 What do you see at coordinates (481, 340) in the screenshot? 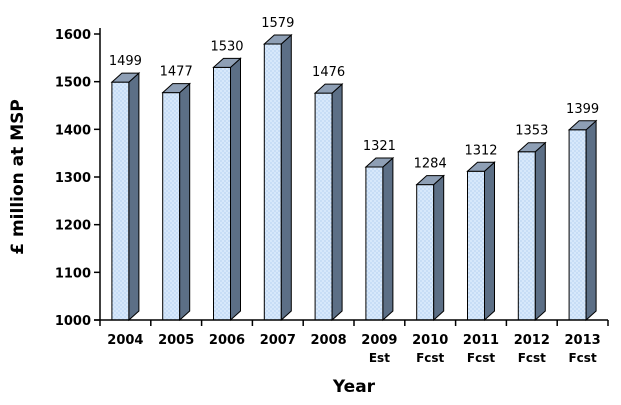
I see `x-category-label: 2011` at bounding box center [481, 340].